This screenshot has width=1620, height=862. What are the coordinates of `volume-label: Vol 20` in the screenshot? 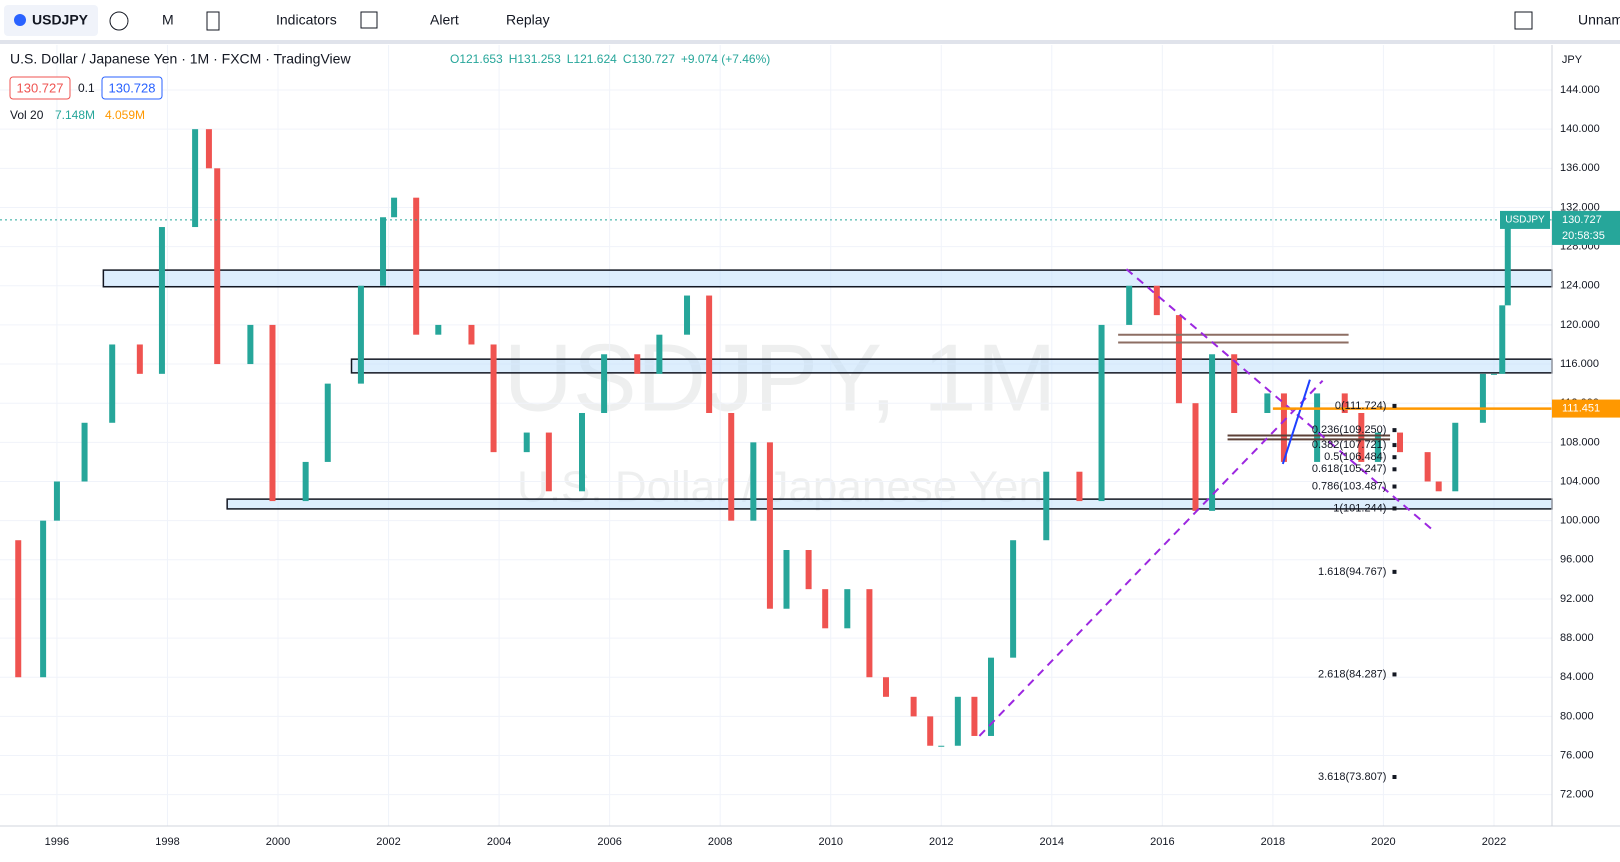 It's located at (27, 115).